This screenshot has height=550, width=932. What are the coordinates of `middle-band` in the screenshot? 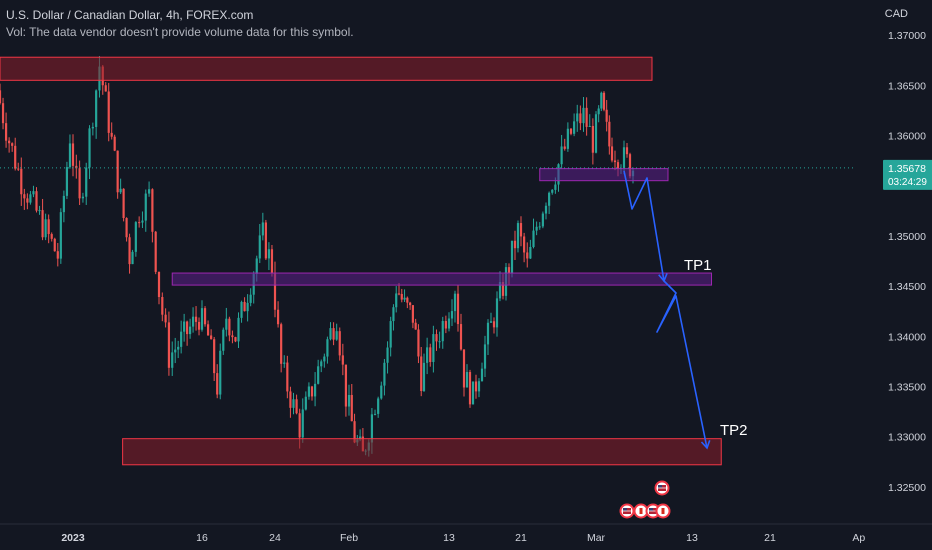 It's located at (441, 279).